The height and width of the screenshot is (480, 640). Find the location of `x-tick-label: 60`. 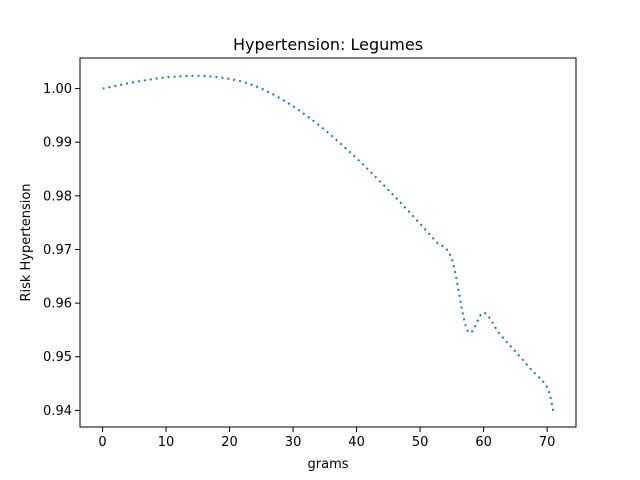

x-tick-label: 60 is located at coordinates (483, 442).